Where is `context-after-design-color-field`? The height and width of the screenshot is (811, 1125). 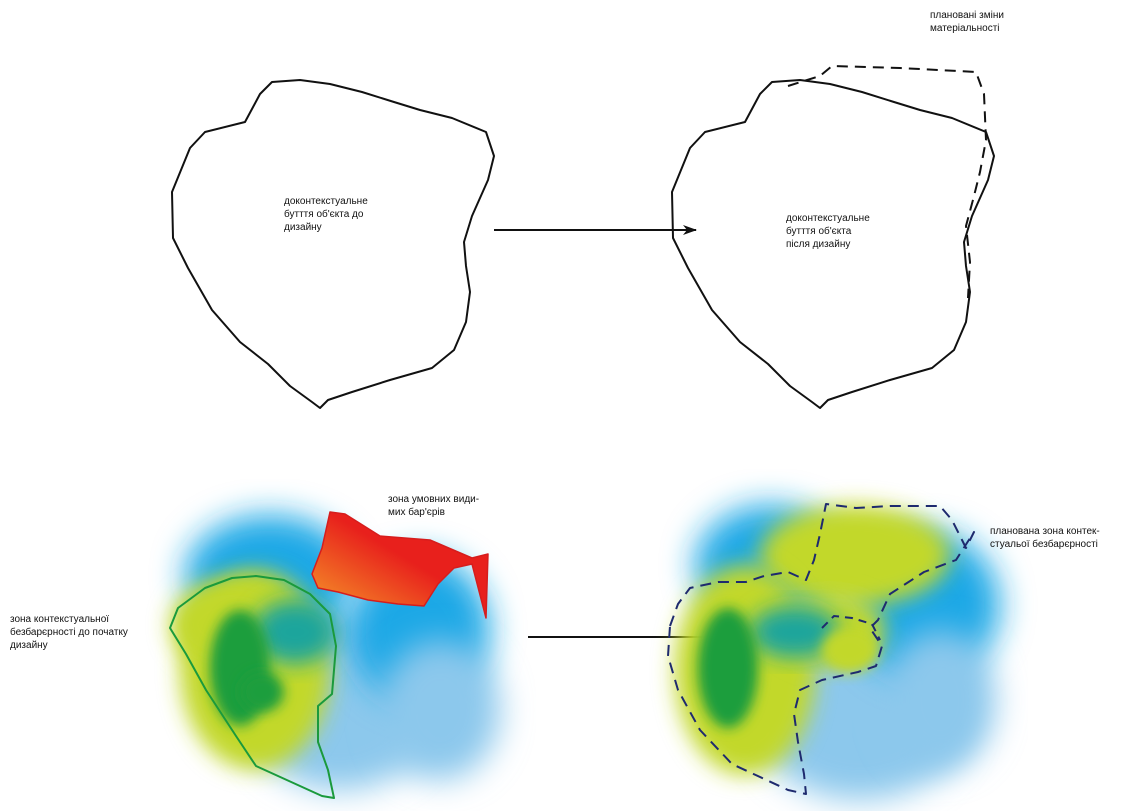
context-after-design-color-field is located at coordinates (837, 652).